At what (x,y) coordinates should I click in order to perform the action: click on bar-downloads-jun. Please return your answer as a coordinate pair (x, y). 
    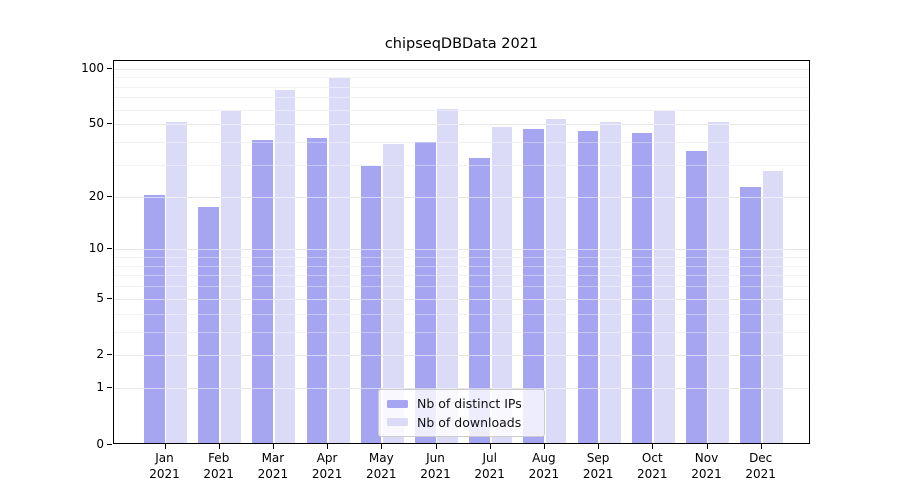
    Looking at the image, I should click on (448, 276).